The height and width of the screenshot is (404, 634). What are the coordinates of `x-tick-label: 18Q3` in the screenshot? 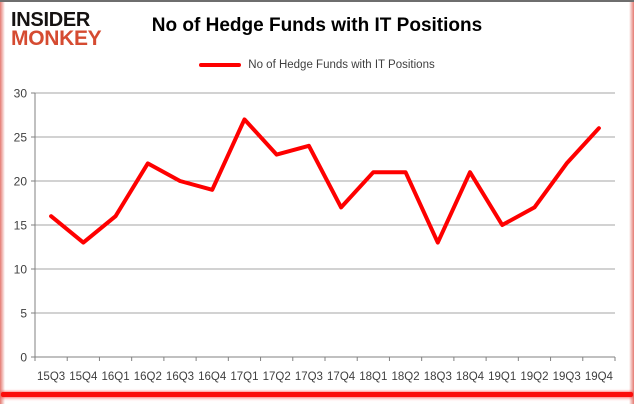 It's located at (438, 377).